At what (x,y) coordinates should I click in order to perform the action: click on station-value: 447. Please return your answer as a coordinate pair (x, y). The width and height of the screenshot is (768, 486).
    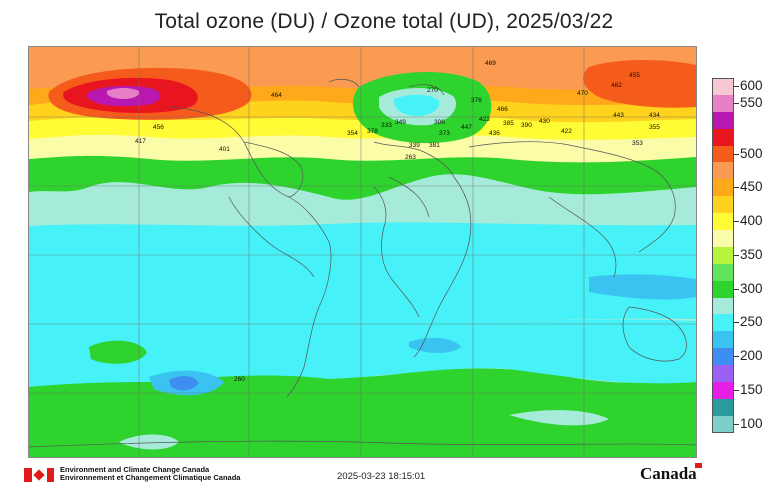
    Looking at the image, I should click on (466, 127).